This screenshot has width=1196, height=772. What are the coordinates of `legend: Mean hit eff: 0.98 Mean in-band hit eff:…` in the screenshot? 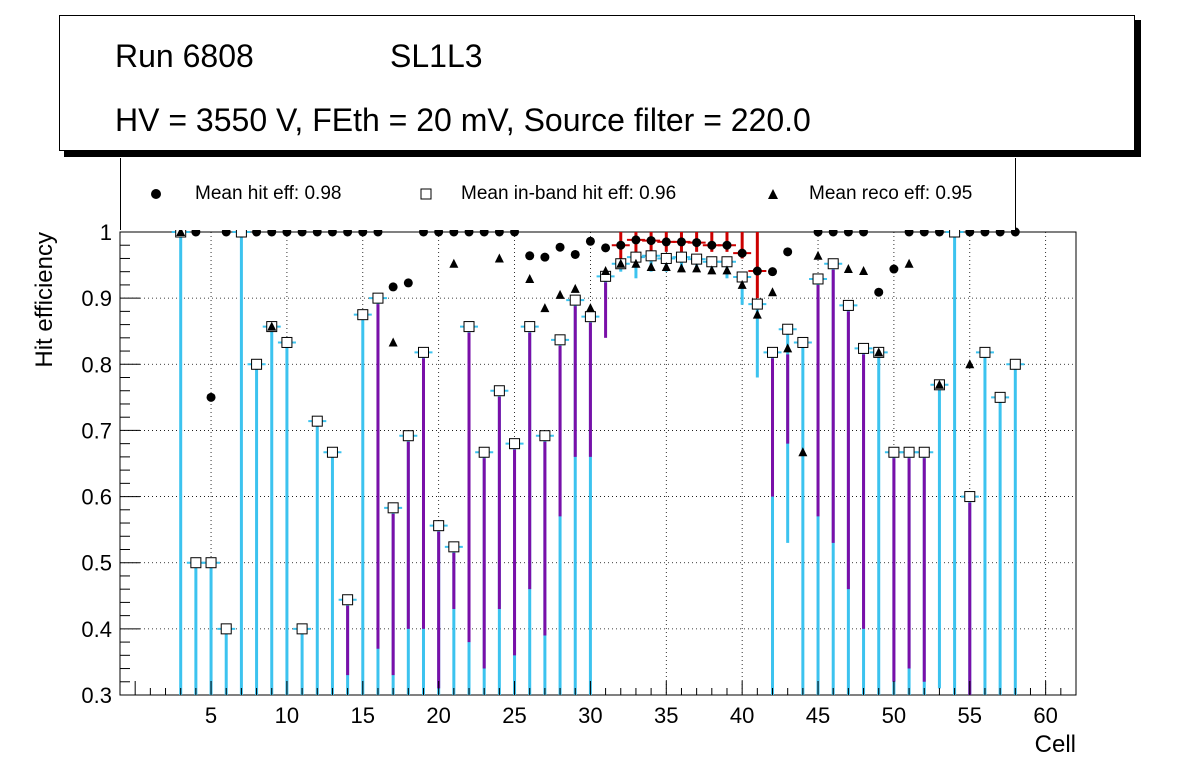 It's located at (568, 194).